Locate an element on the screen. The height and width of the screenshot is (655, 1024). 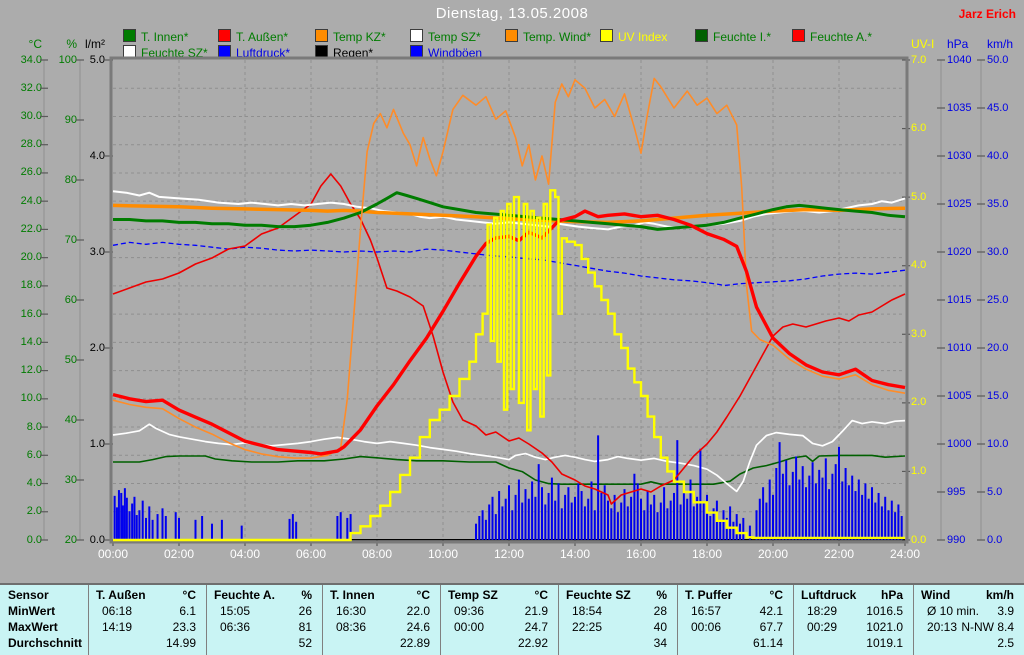
table-row-label: MinWert is located at coordinates (32, 611).